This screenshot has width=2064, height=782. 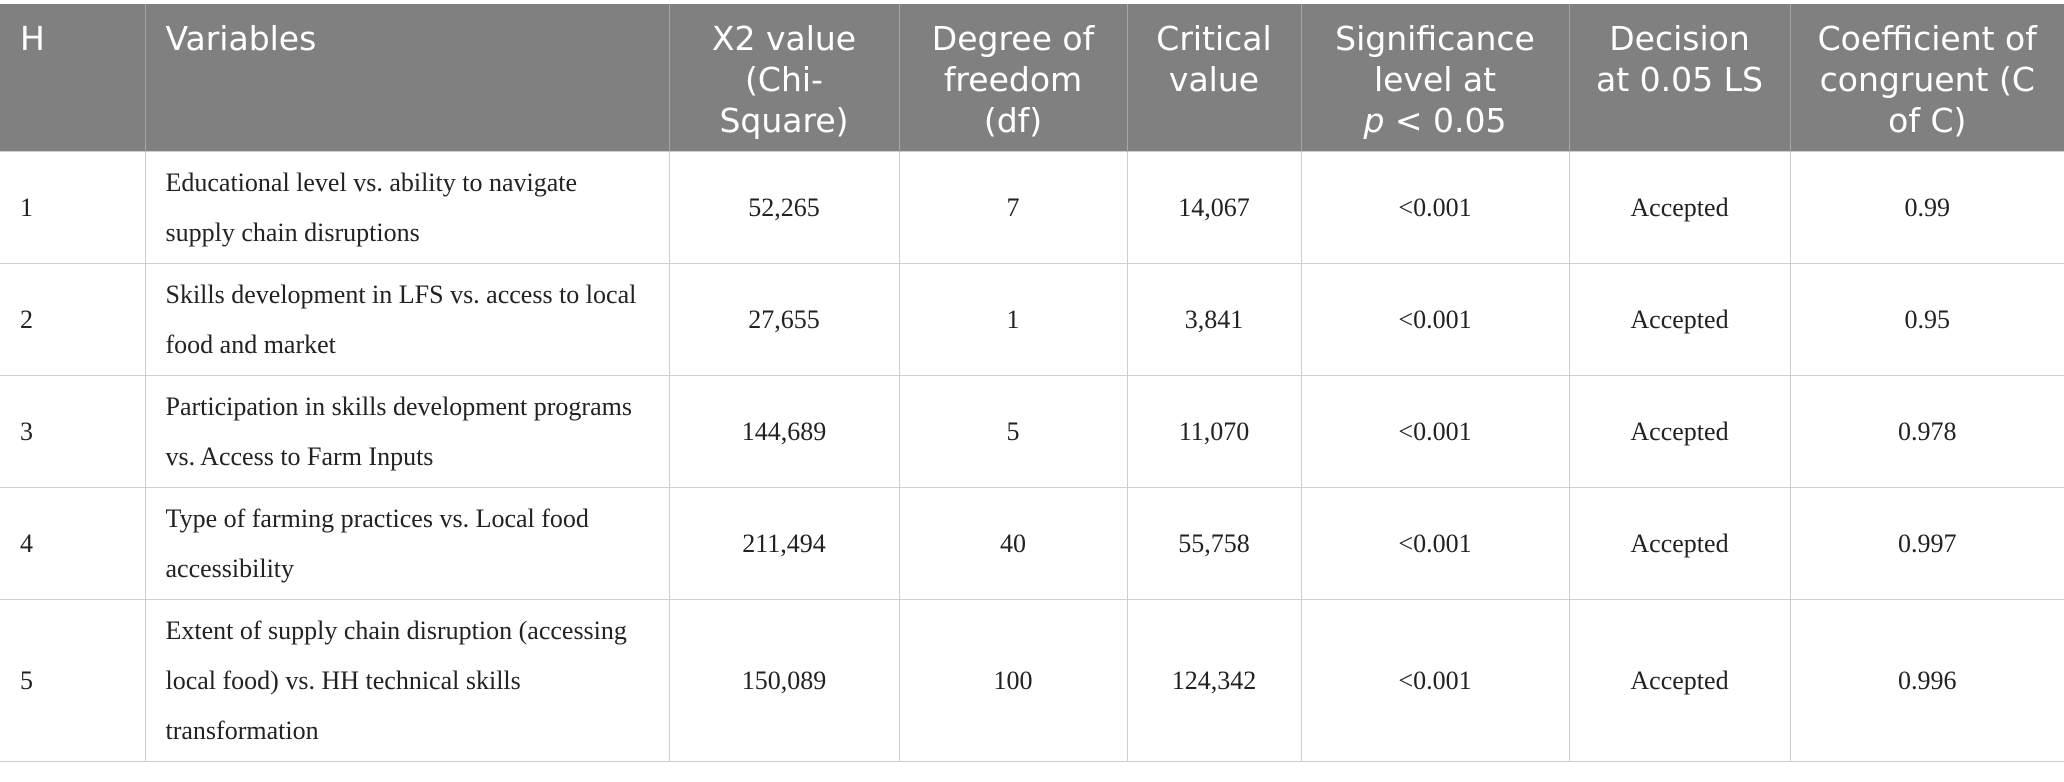 I want to click on cell: 144,689, so click(x=784, y=431).